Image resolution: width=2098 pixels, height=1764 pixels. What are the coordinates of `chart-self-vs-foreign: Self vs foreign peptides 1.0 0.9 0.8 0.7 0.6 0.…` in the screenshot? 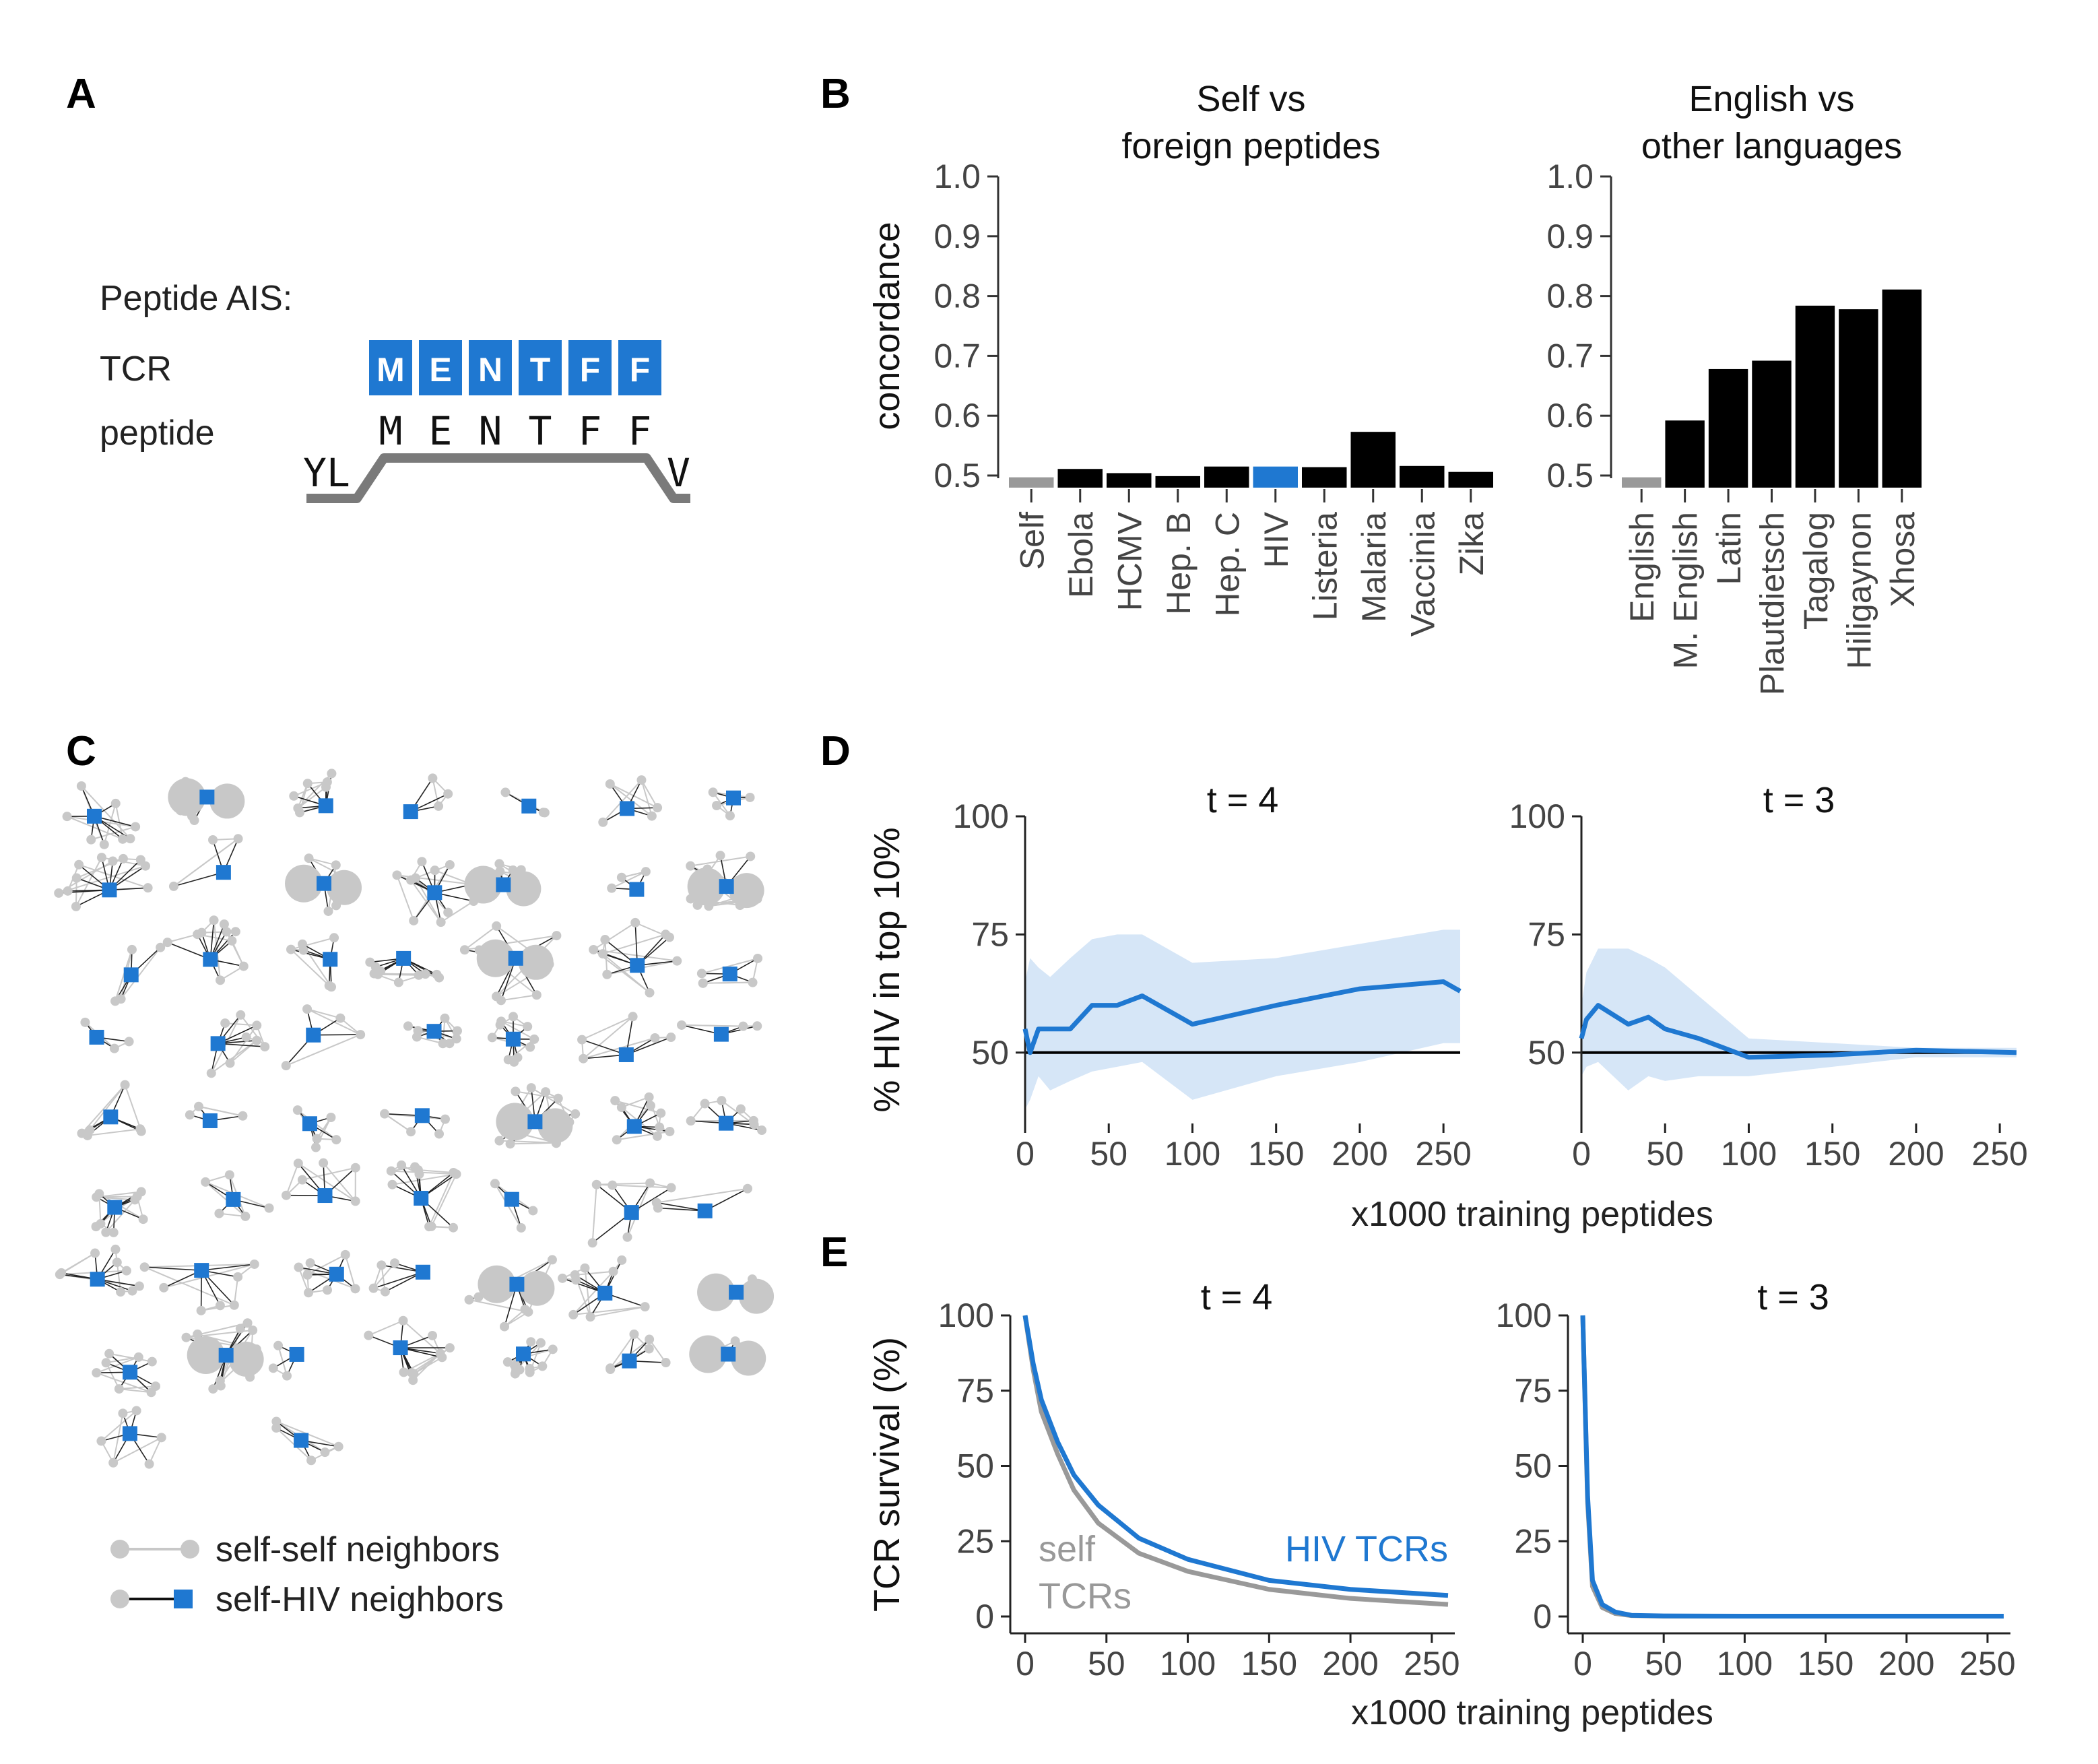 It's located at (1180, 357).